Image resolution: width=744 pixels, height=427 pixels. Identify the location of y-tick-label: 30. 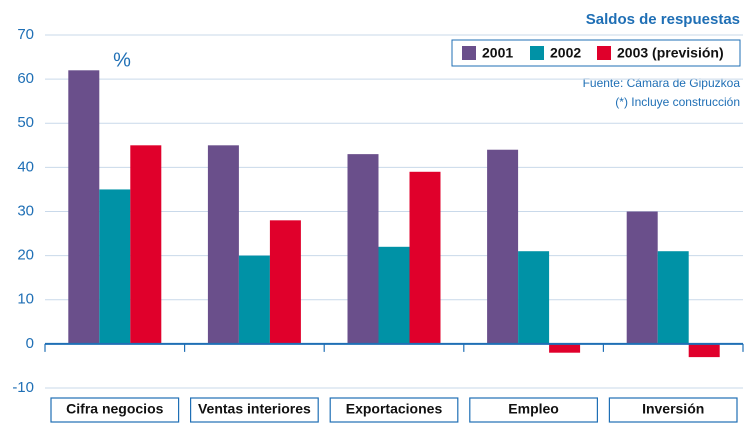
(25, 210).